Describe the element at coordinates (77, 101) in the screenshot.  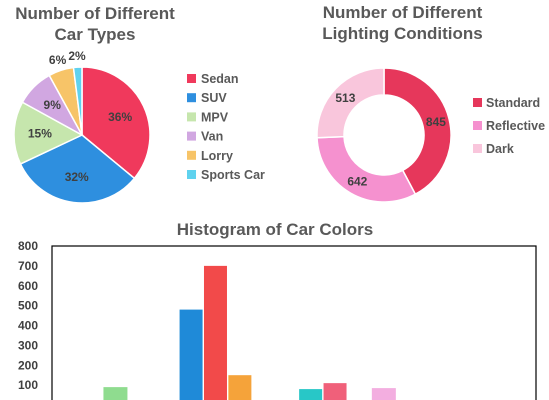
I see `pie-slice-sports-car` at that location.